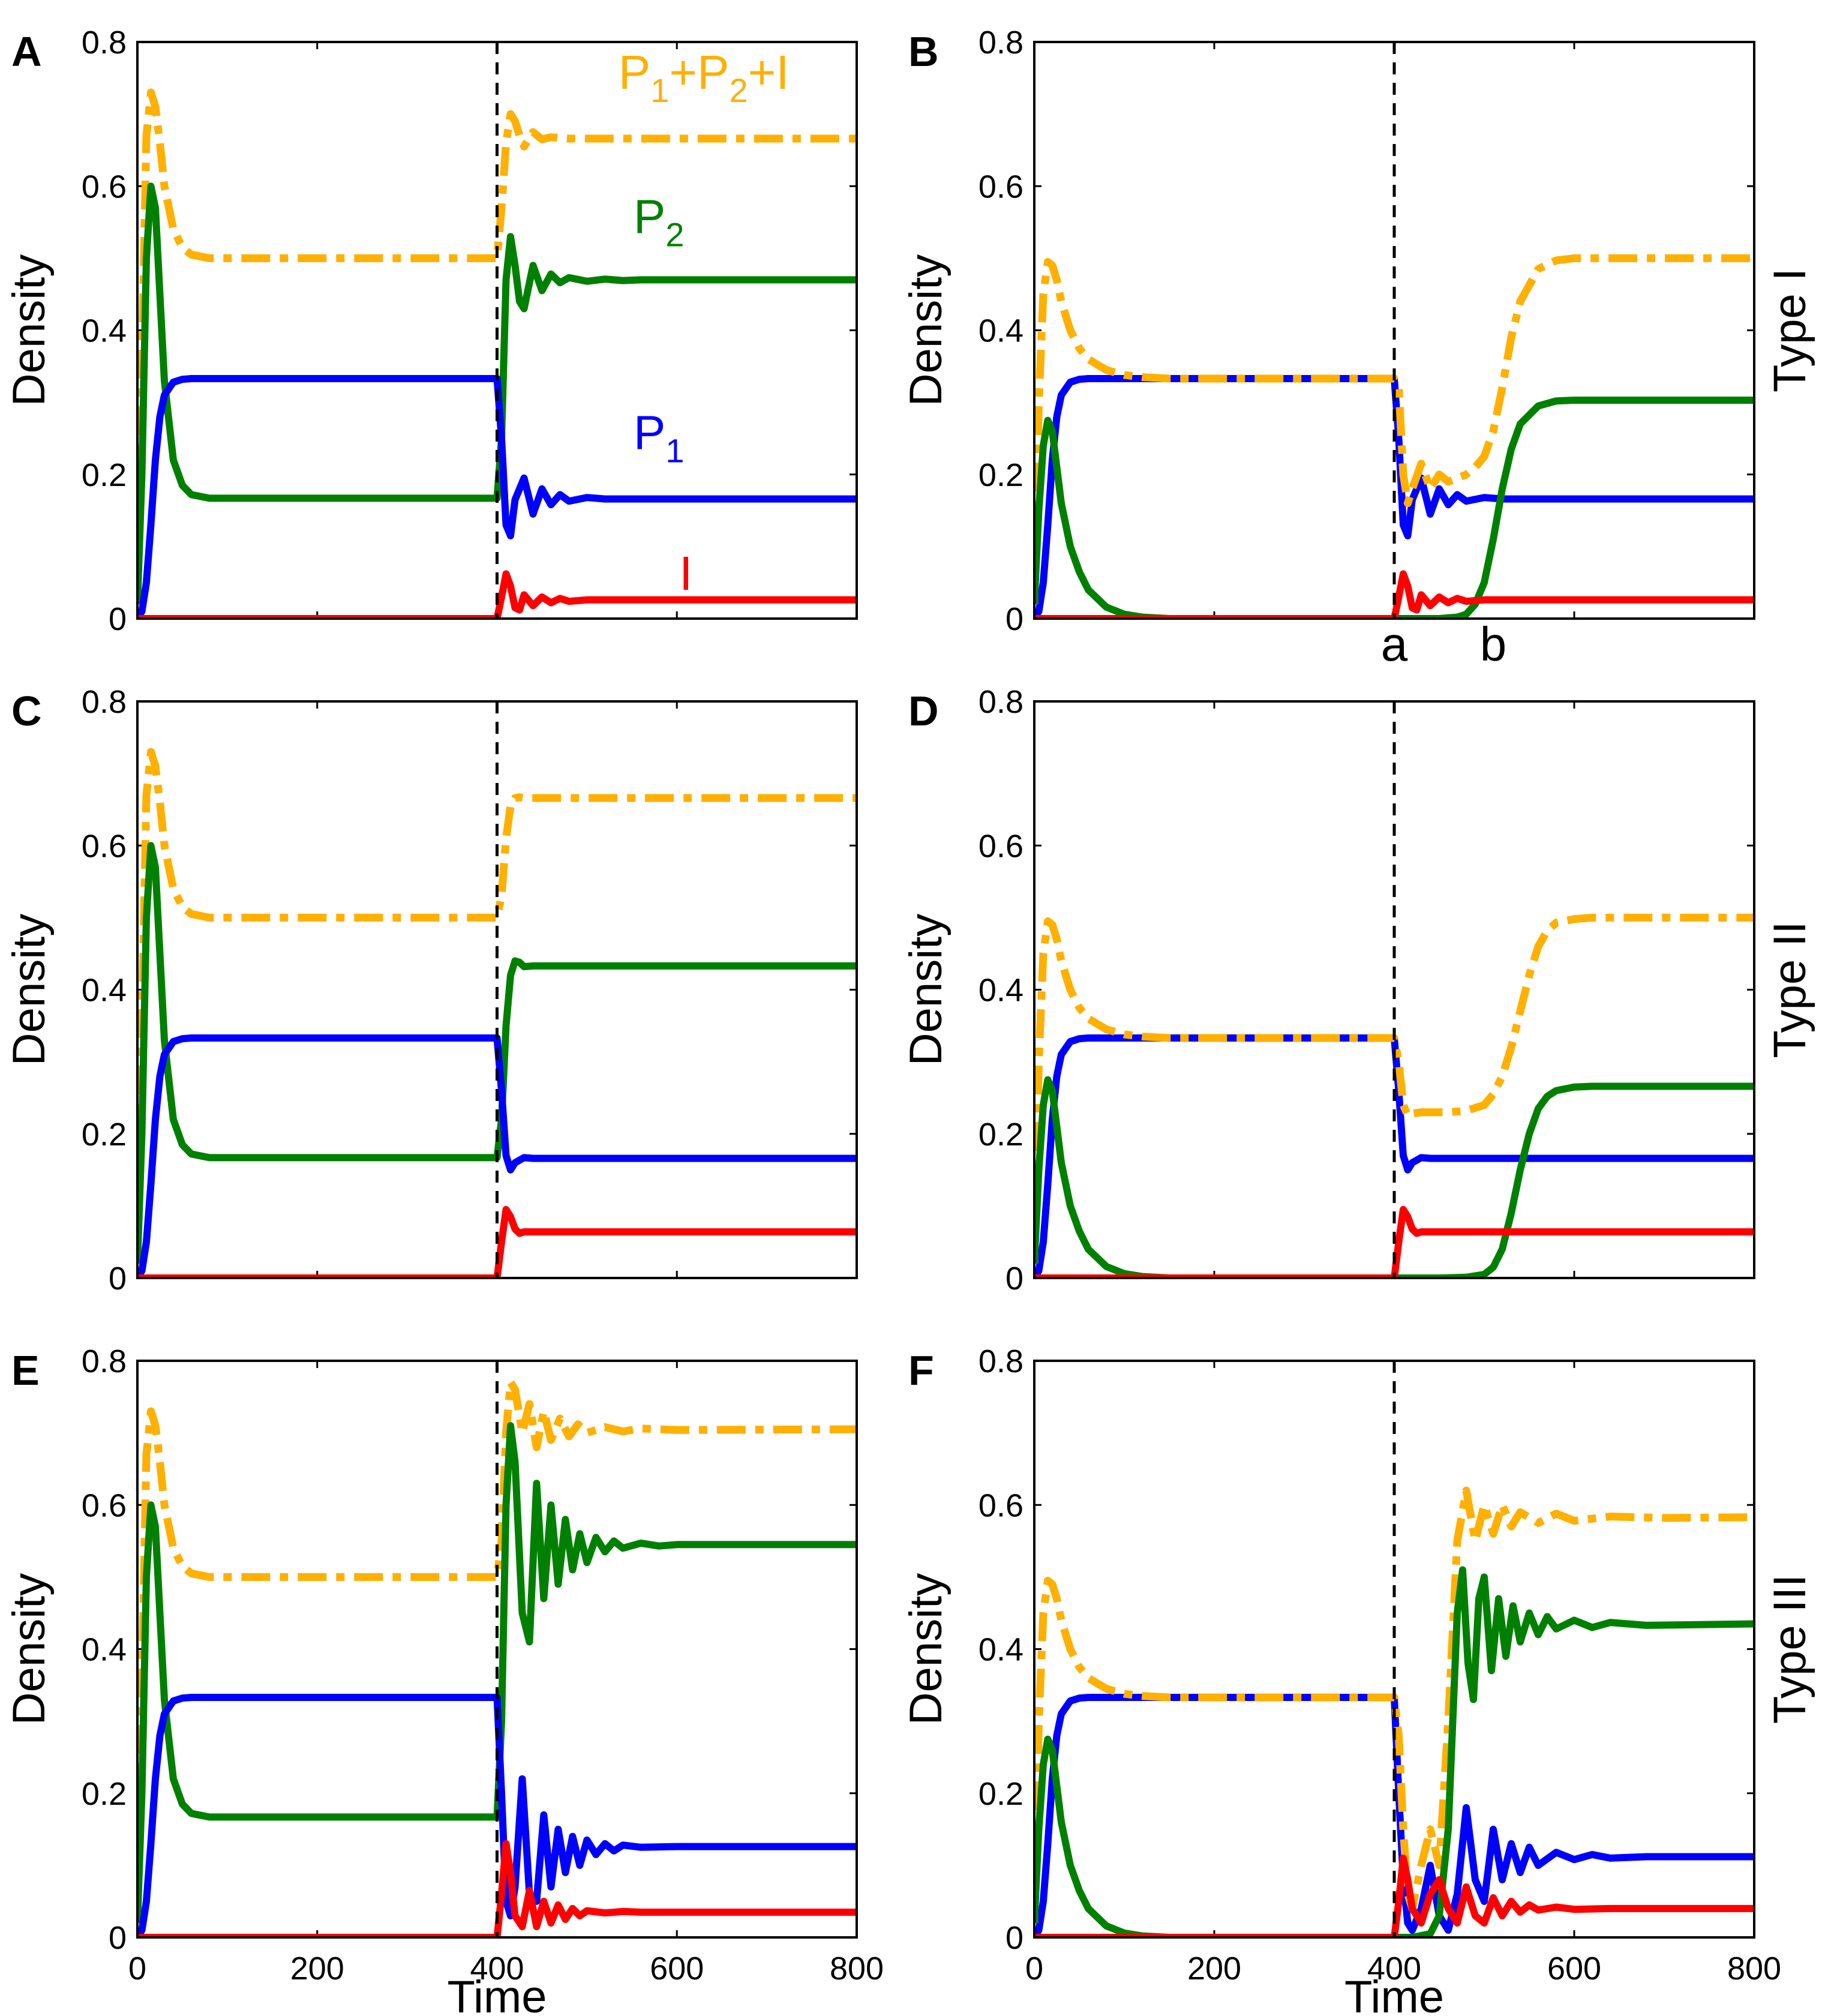 Image resolution: width=1831 pixels, height=2016 pixels. Describe the element at coordinates (924, 711) in the screenshot. I see `panel-letter: D` at that location.